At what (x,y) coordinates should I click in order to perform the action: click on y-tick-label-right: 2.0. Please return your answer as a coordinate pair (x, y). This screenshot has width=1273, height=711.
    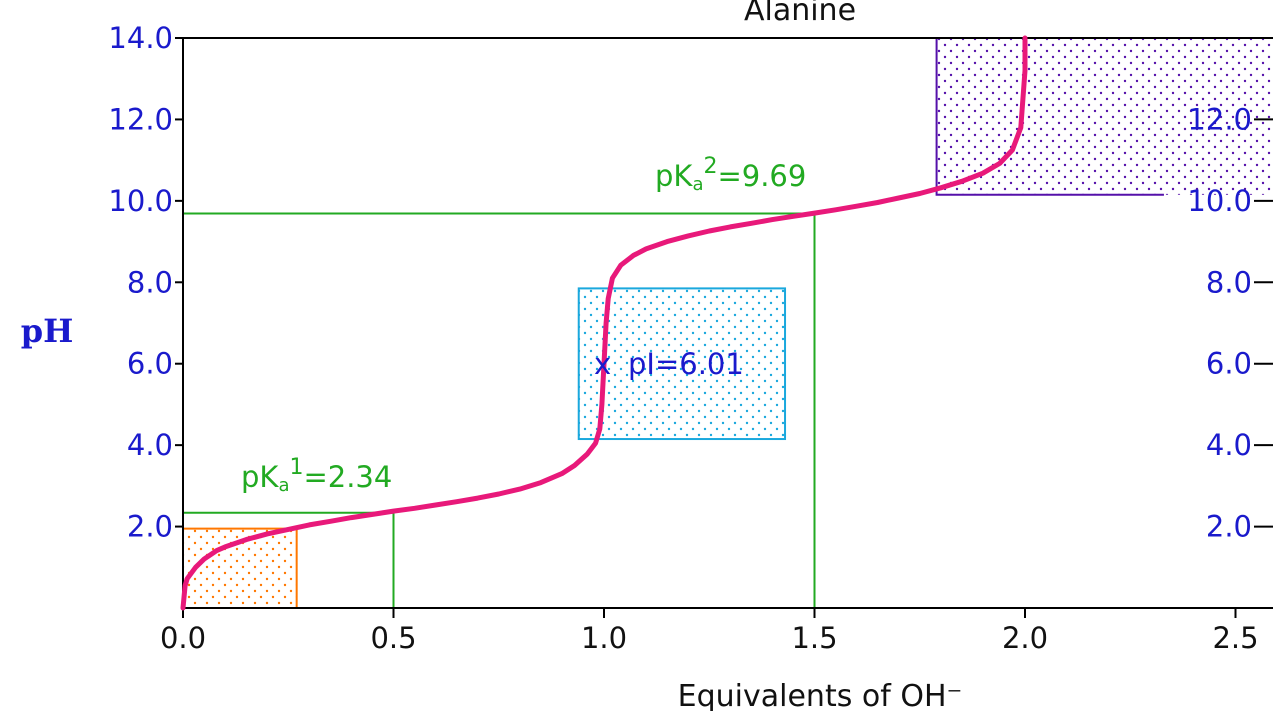
    Looking at the image, I should click on (1229, 527).